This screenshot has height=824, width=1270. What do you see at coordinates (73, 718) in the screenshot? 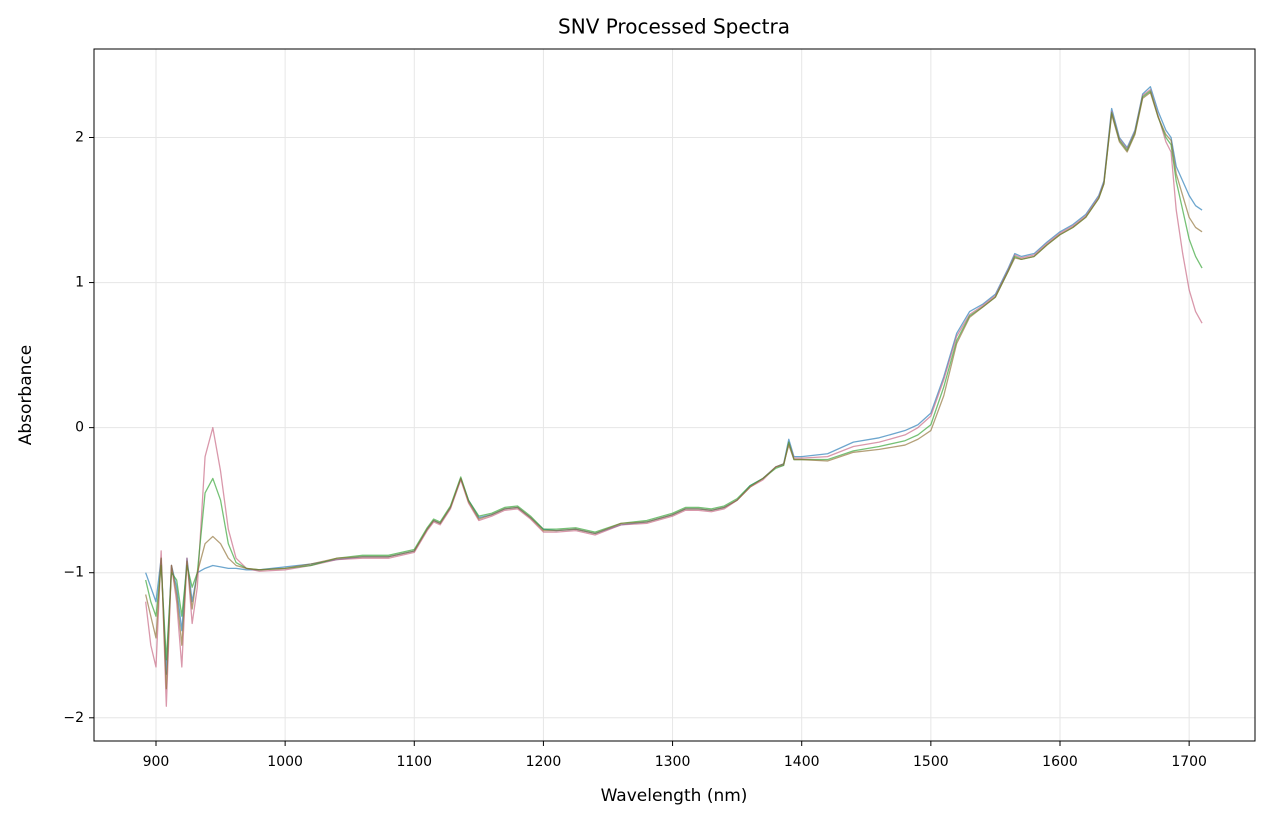
I see `y-tick-label: −2` at bounding box center [73, 718].